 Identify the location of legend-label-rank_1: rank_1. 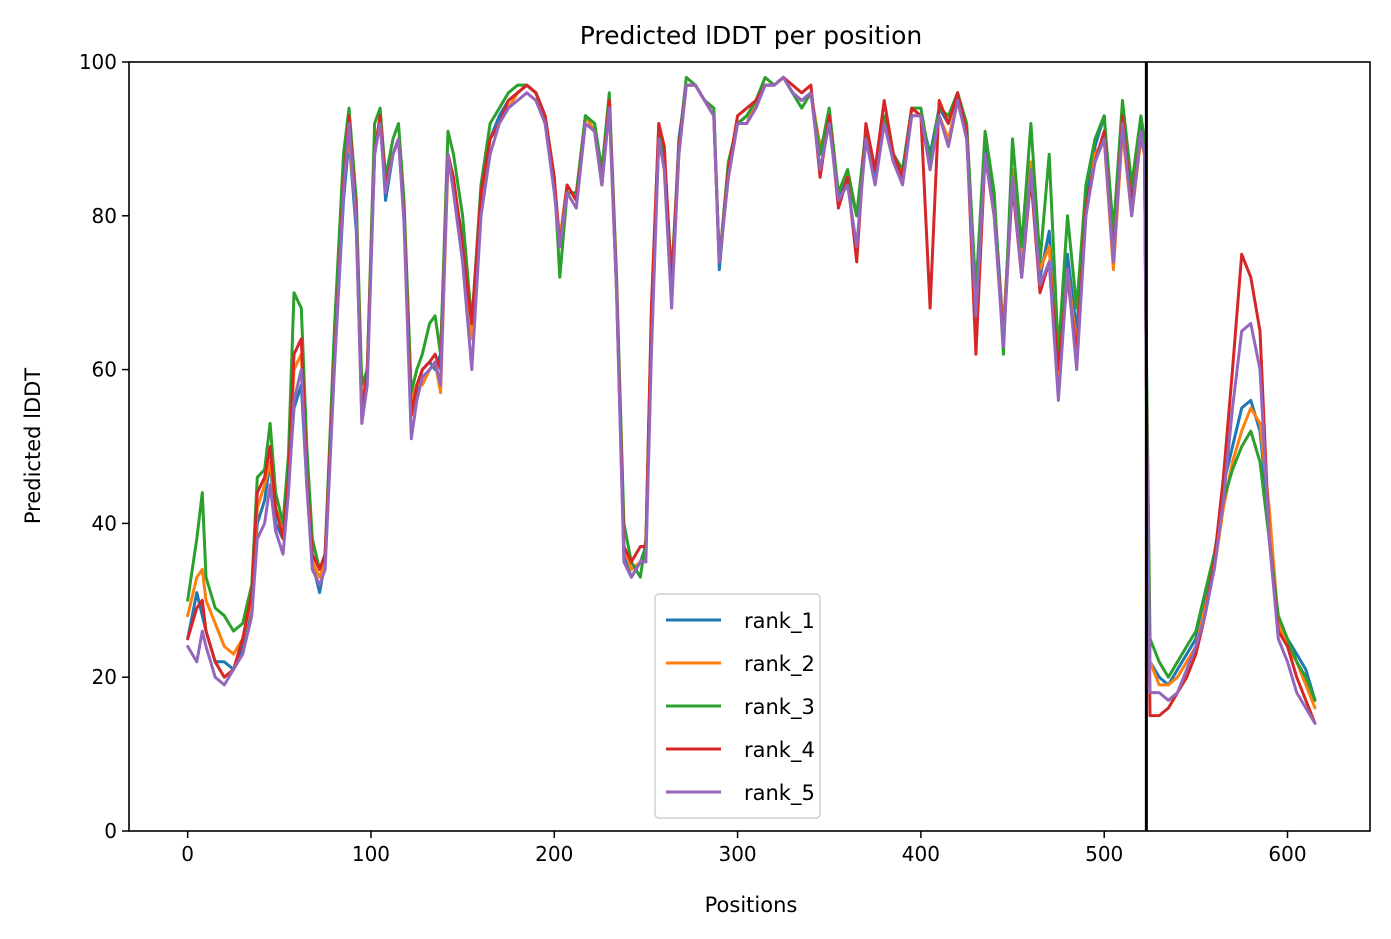
(779, 621).